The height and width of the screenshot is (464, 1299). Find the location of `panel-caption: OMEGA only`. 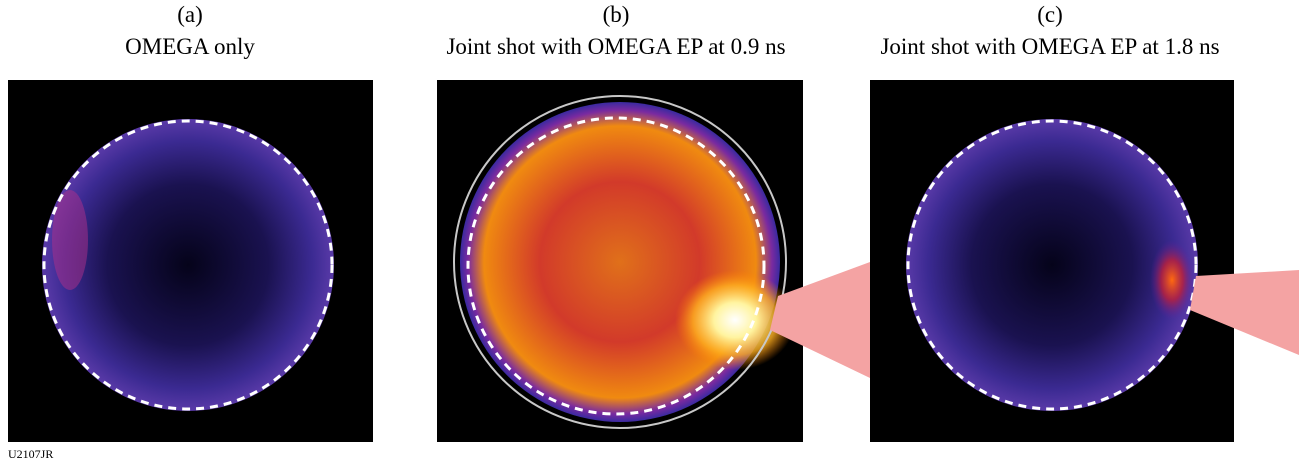

panel-caption: OMEGA only is located at coordinates (190, 46).